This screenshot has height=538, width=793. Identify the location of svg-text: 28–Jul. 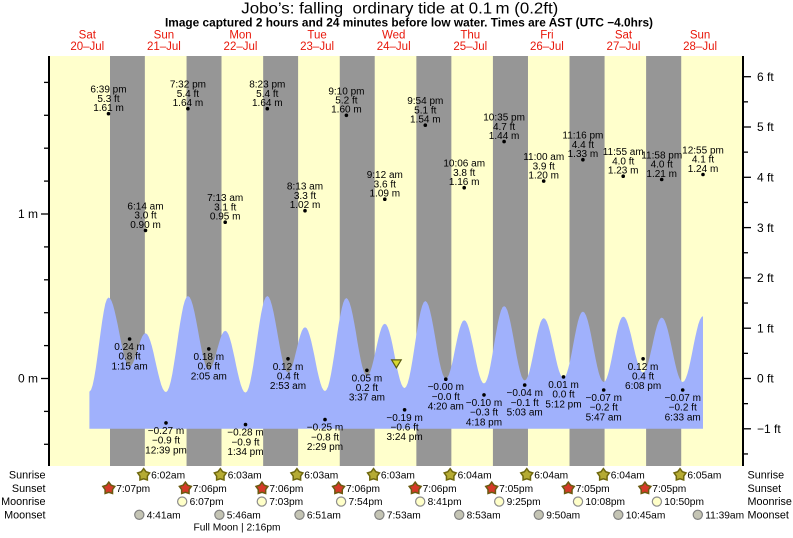
(700, 47).